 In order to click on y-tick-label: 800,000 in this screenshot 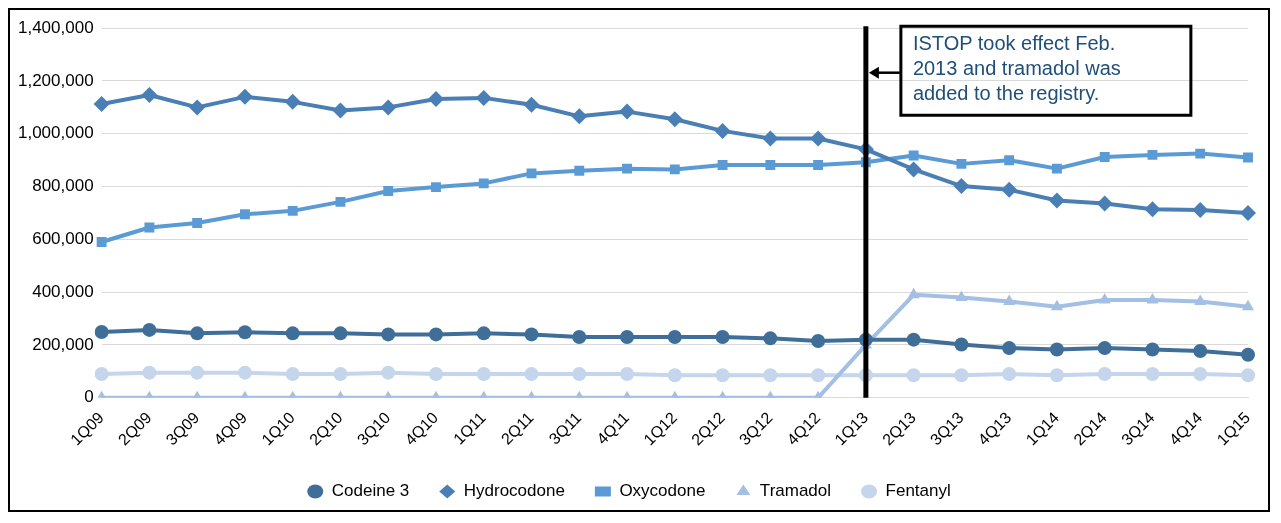, I will do `click(63, 186)`.